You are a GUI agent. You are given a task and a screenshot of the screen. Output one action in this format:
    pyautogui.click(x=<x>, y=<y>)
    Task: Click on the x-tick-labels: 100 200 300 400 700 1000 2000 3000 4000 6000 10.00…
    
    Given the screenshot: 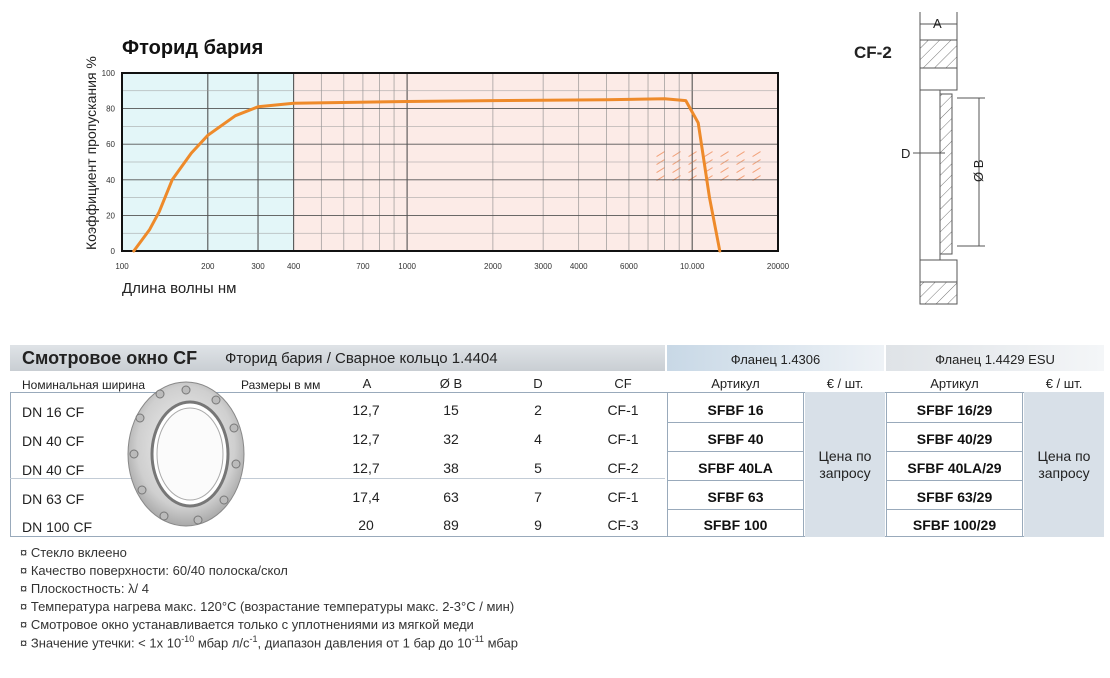 What is the action you would take?
    pyautogui.click(x=452, y=266)
    